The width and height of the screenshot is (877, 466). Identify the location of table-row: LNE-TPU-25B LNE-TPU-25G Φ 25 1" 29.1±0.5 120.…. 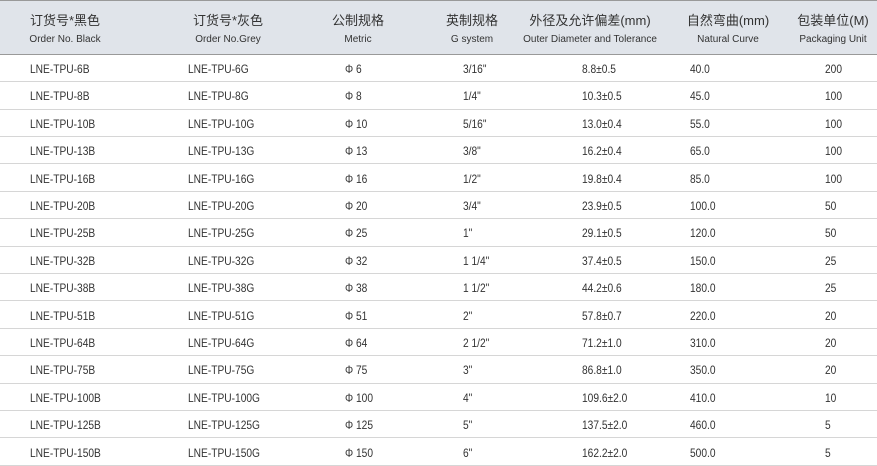
(438, 233).